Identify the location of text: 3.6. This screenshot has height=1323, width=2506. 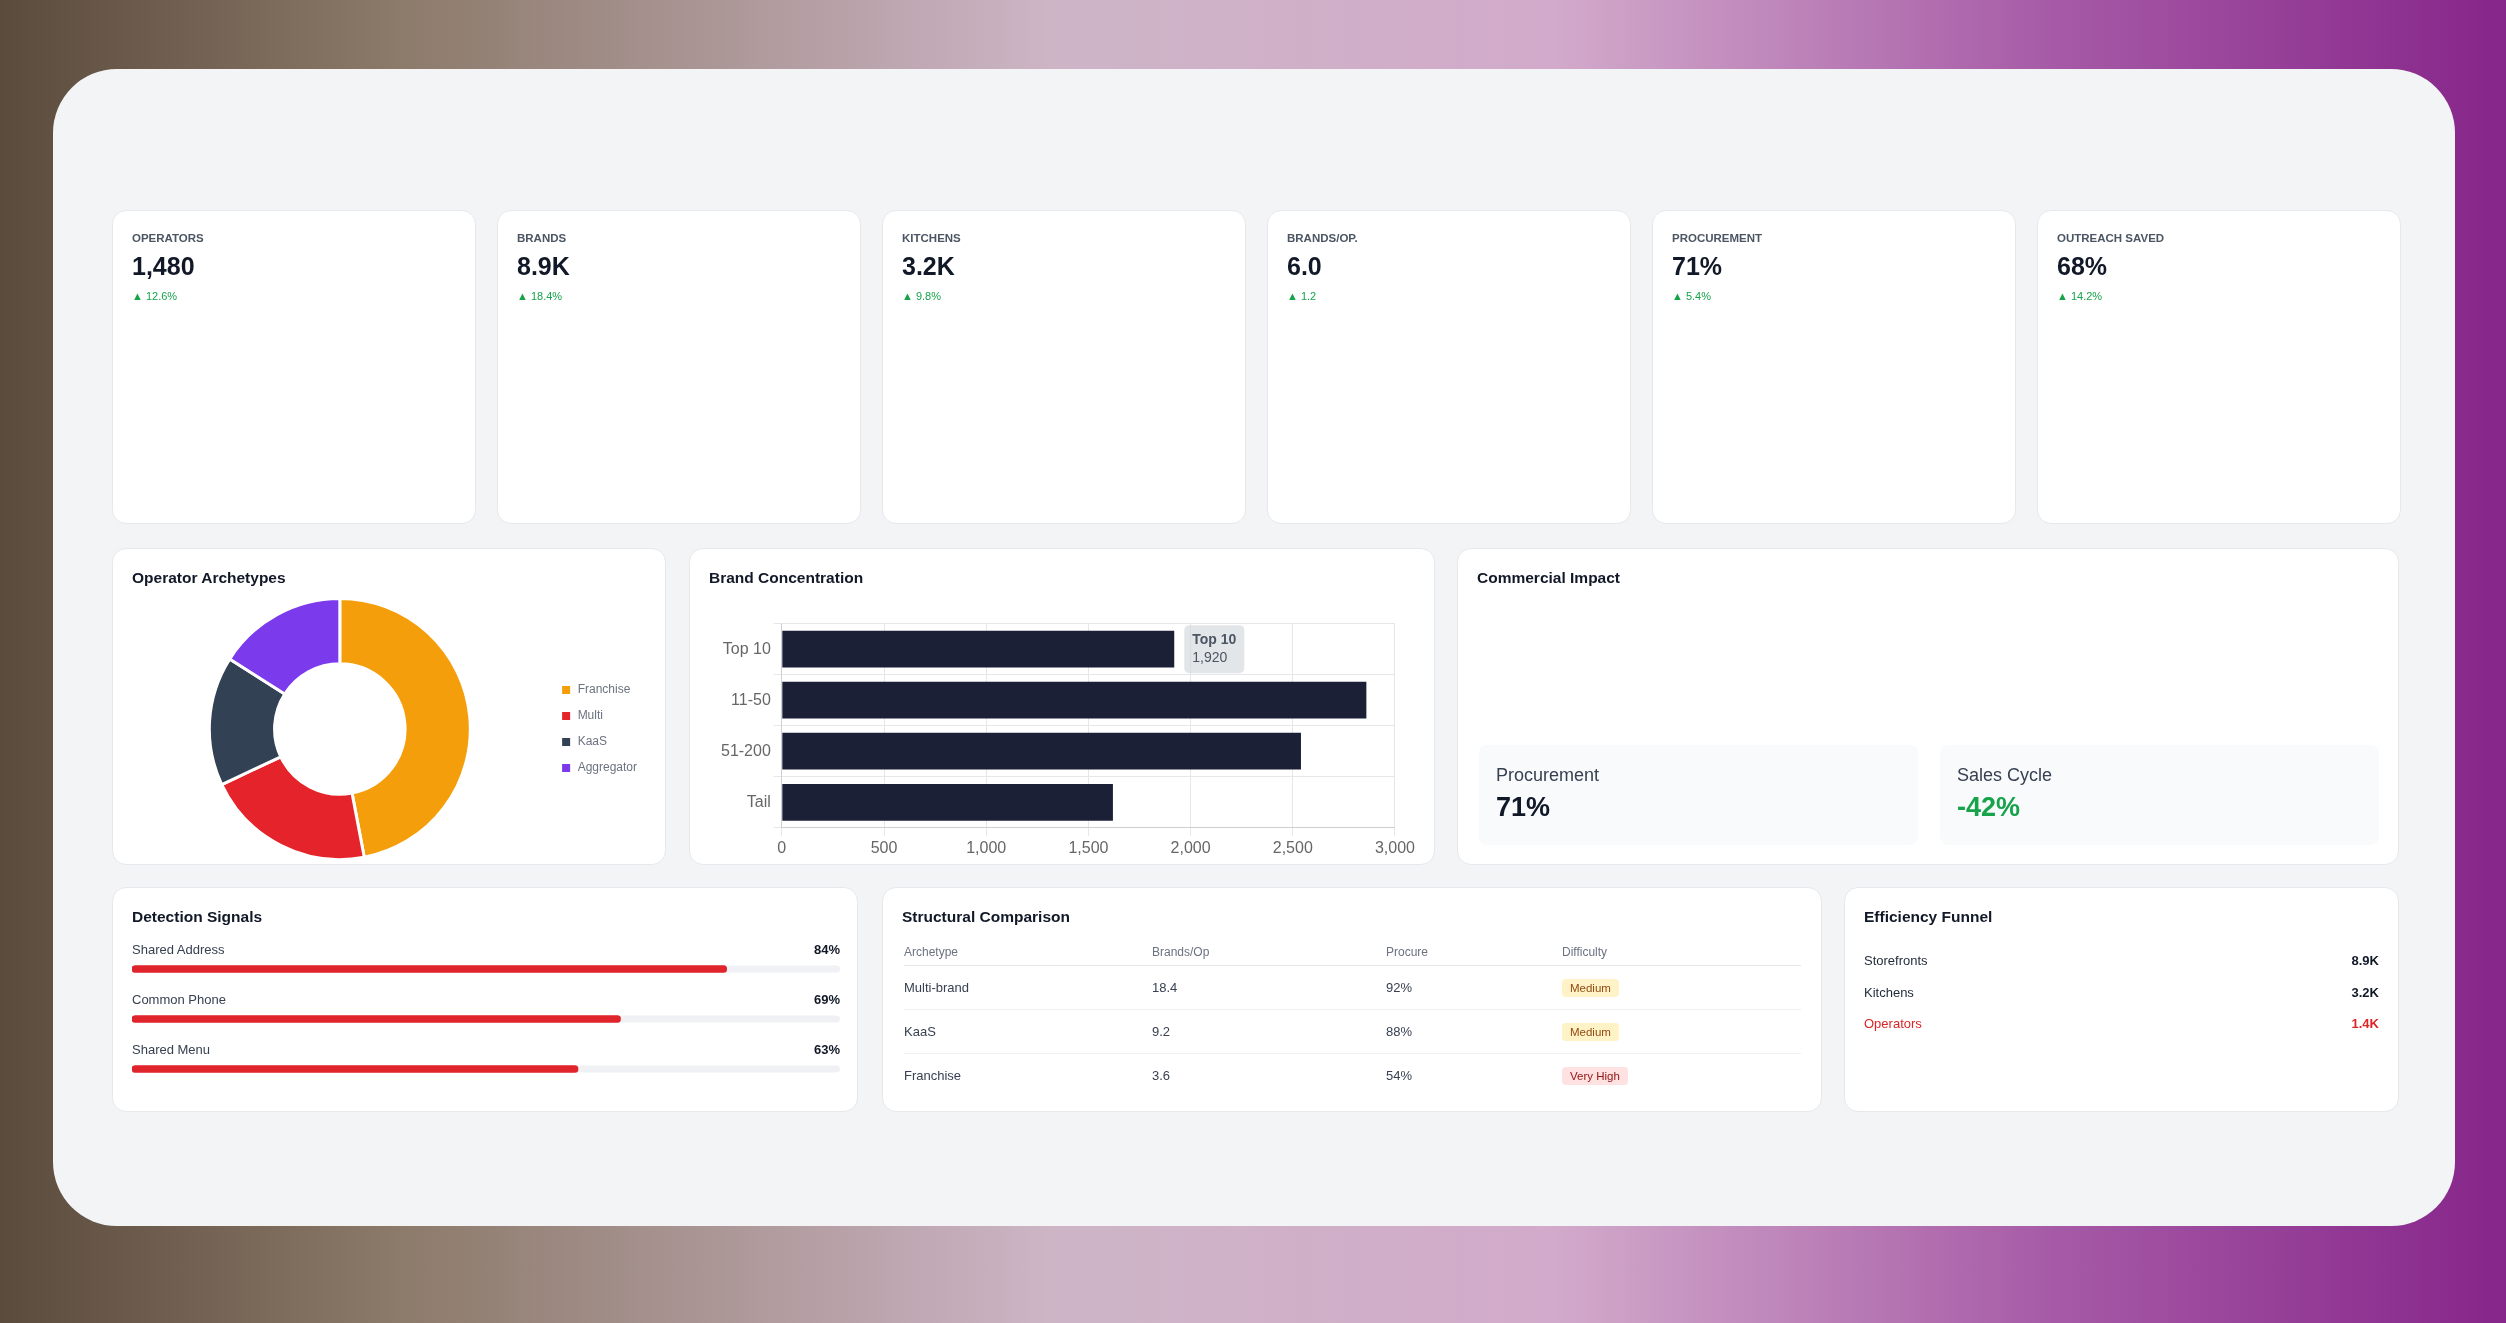
(1161, 1075).